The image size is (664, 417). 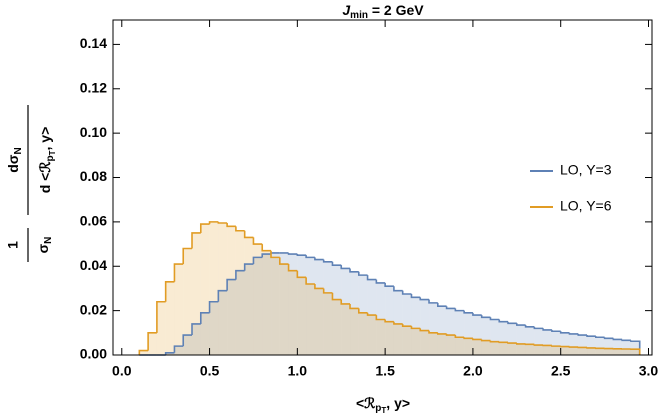 I want to click on legend-label: LO, Y=6, so click(x=586, y=206).